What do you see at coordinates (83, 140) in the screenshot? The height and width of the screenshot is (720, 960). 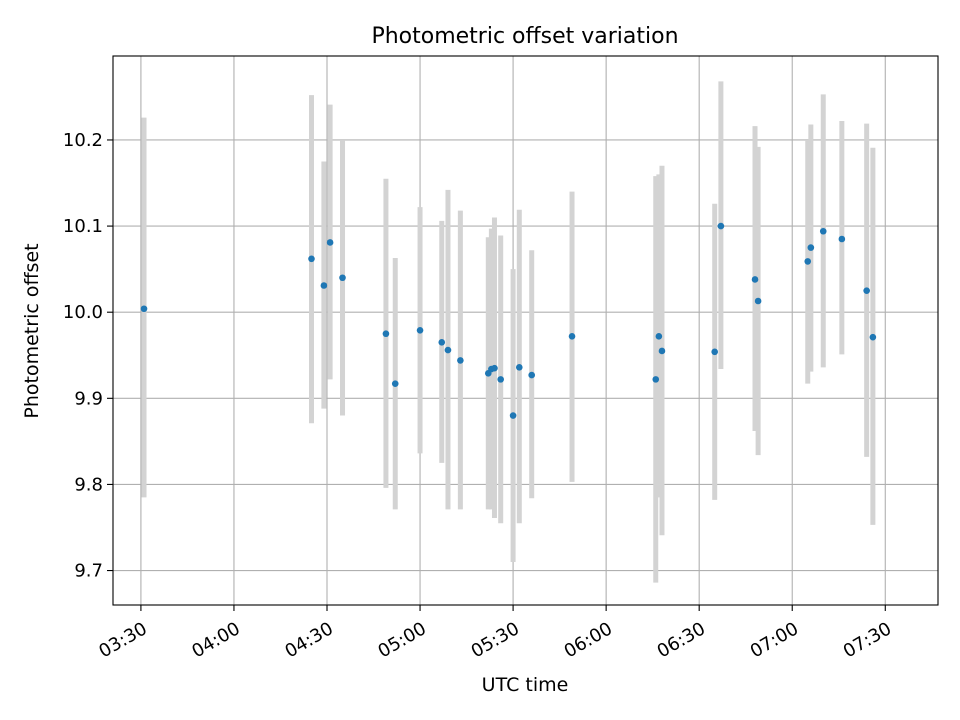 I see `y-tick-label: 10.2` at bounding box center [83, 140].